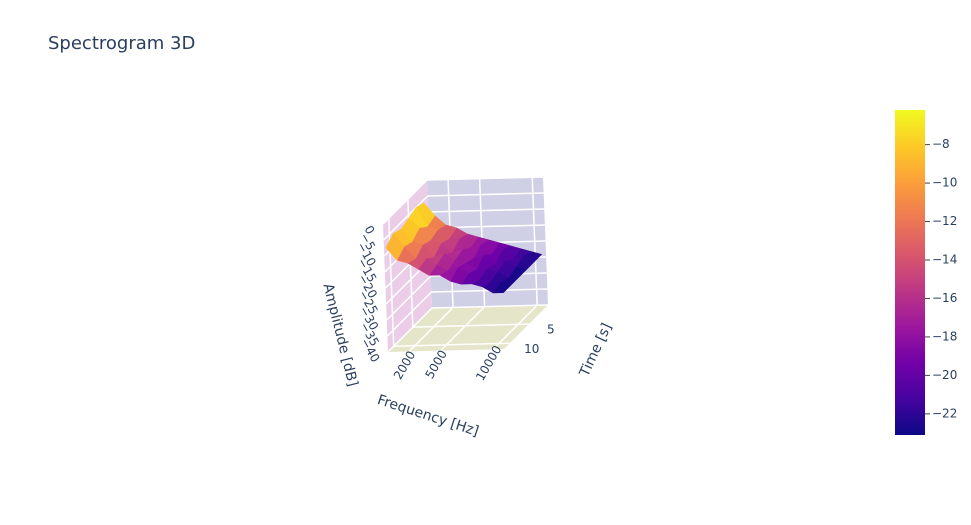 The height and width of the screenshot is (525, 971). Describe the element at coordinates (944, 375) in the screenshot. I see `colorbar-tick-label: −20` at that location.